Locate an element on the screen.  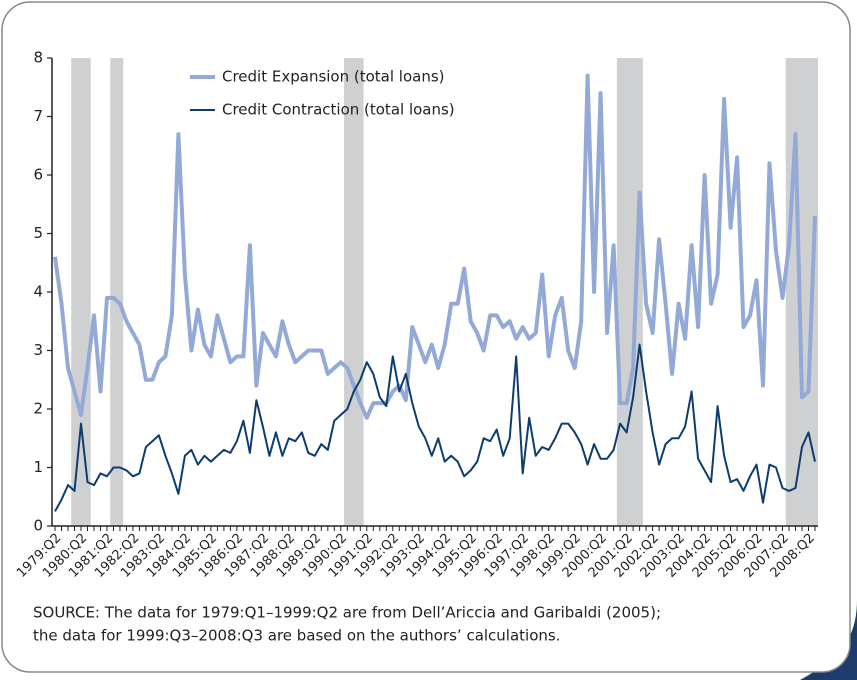
y-tick-label: 0 is located at coordinates (38, 526).